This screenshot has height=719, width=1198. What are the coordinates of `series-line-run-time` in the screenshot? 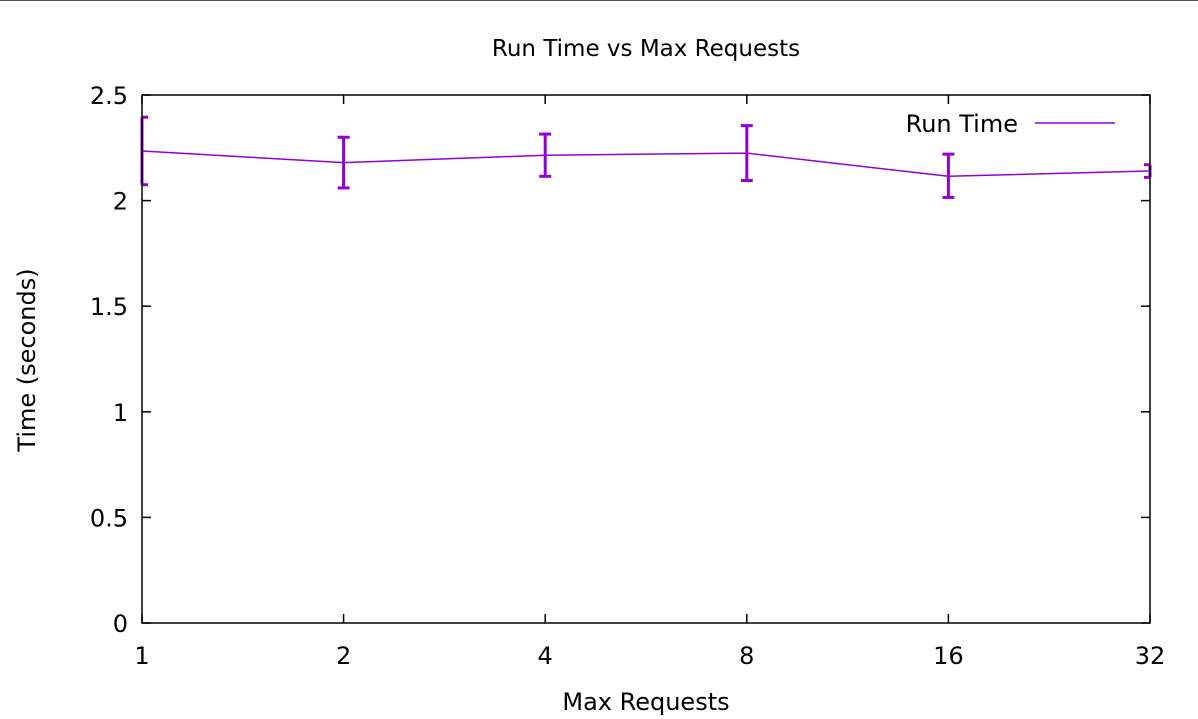 It's located at (646, 164).